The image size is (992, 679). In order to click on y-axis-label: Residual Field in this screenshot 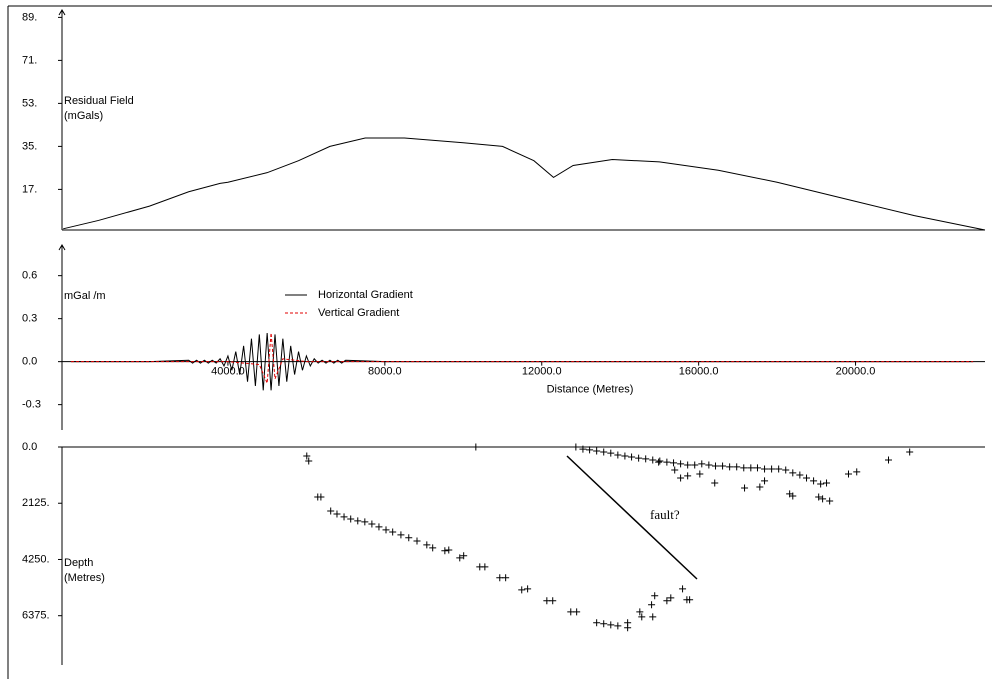, I will do `click(99, 101)`.